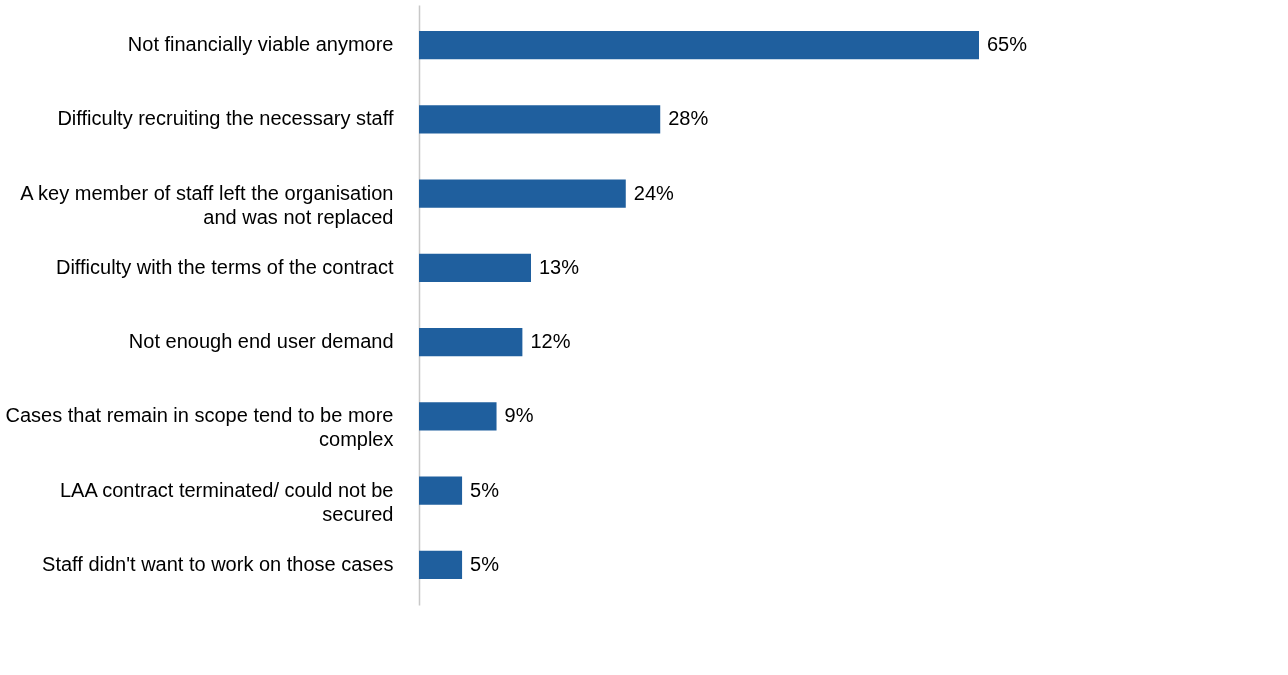 The height and width of the screenshot is (675, 1288). Describe the element at coordinates (207, 204) in the screenshot. I see `y-tick-label: A key member of staff left the organisation and was not replaced` at that location.